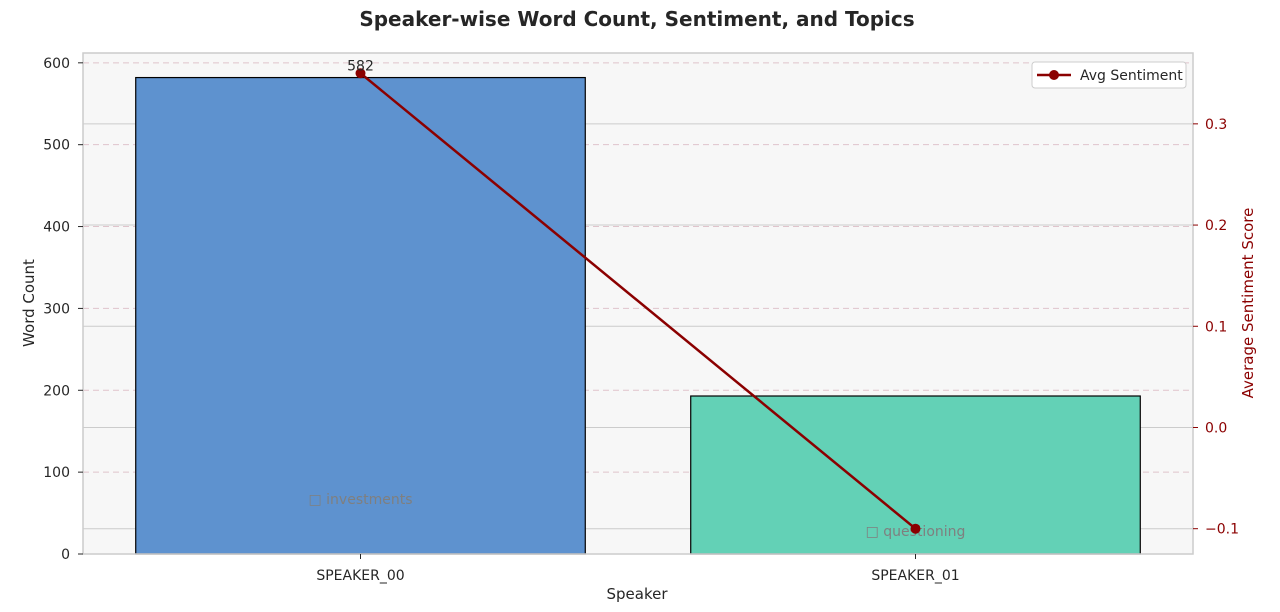 This screenshot has width=1280, height=612. What do you see at coordinates (1222, 530) in the screenshot?
I see `y2-tick-label-0: −0.1` at bounding box center [1222, 530].